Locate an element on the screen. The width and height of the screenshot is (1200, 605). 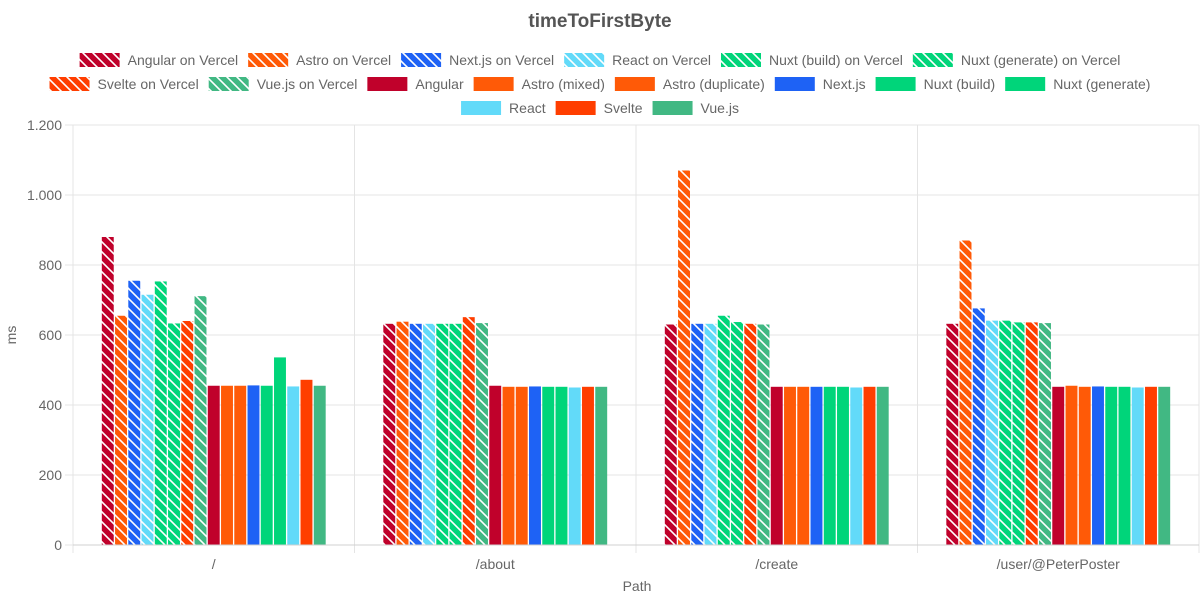
legend-item-angular: Angular is located at coordinates (415, 84).